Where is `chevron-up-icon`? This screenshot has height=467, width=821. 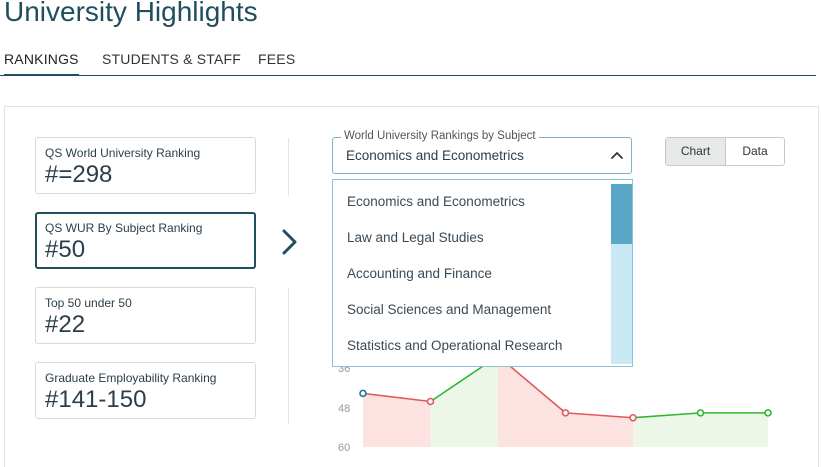
chevron-up-icon is located at coordinates (617, 155).